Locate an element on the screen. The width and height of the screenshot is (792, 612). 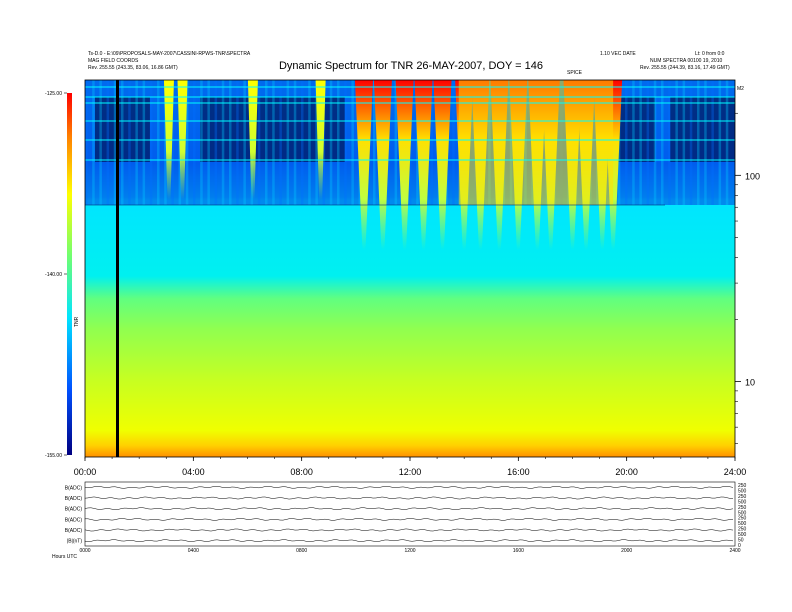
lower-x-tick: 1200 is located at coordinates (409, 551).